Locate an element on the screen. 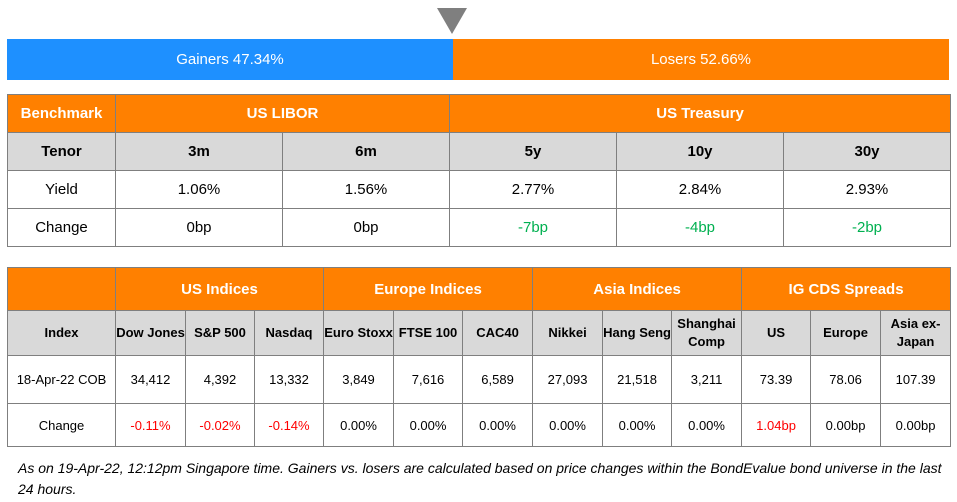  tenor-cell: 6m is located at coordinates (366, 151).